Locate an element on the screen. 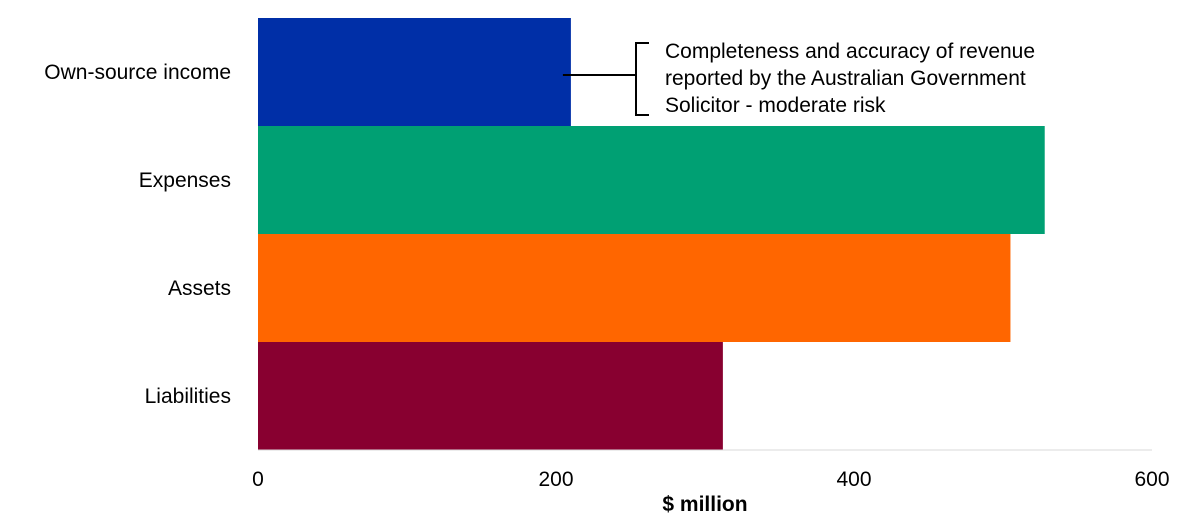 The height and width of the screenshot is (529, 1200). bar-liabilities is located at coordinates (490, 396).